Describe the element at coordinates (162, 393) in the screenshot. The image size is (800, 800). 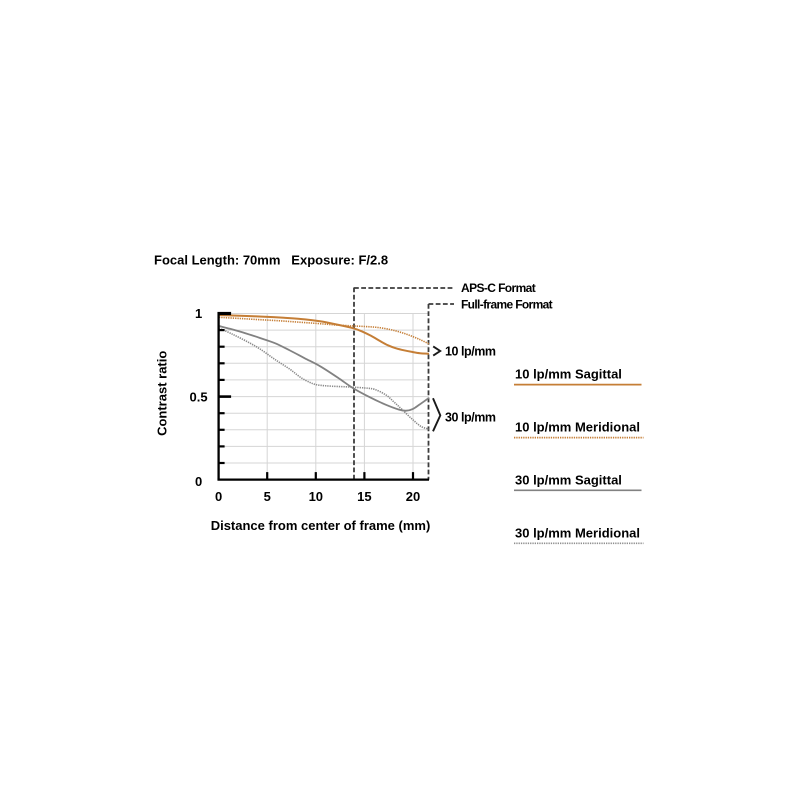
I see `svg-text: Contrast ratio` at that location.